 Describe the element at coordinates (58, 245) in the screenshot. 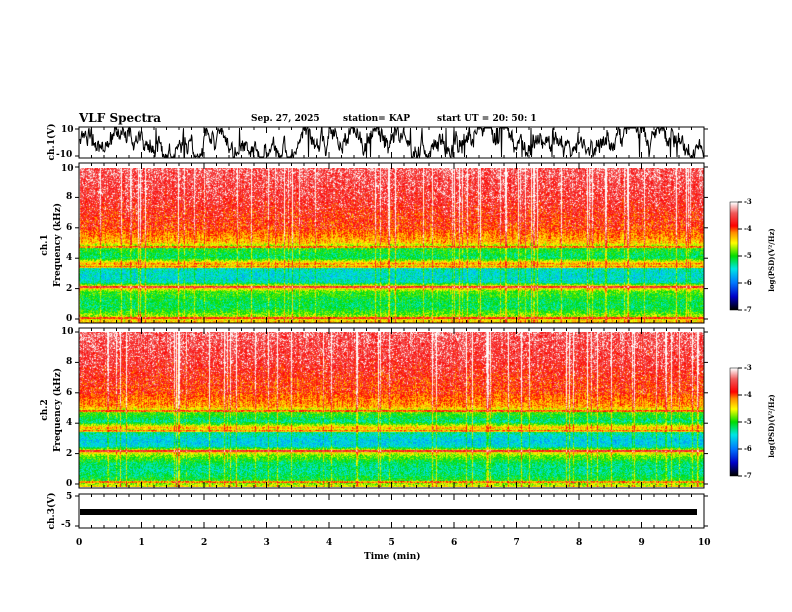

I see `ch1-frequency-label: Frequency (kHz)` at that location.